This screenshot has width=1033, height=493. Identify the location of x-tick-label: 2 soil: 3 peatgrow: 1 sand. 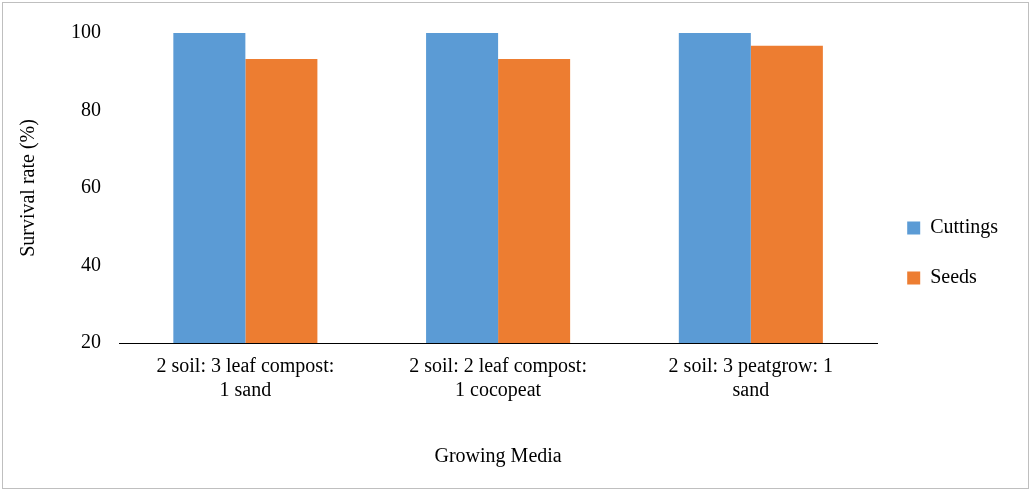
(751, 377).